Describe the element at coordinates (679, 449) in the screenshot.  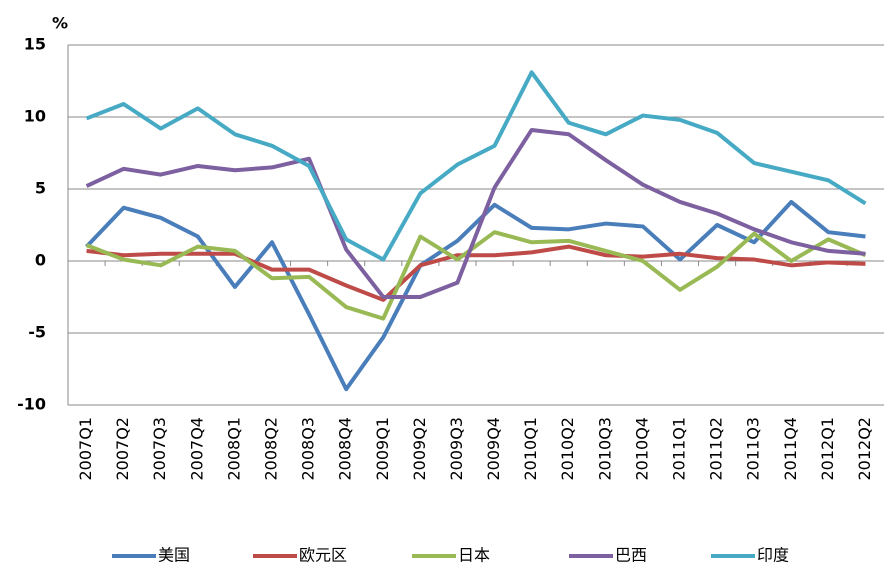
I see `x-tick-label: 2011Q1` at that location.